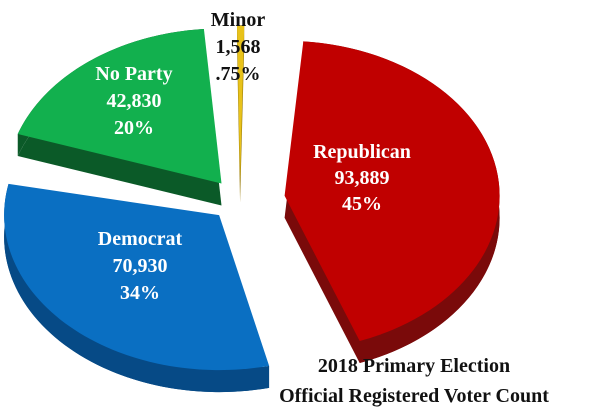  What do you see at coordinates (241, 103) in the screenshot?
I see `slice-minor` at bounding box center [241, 103].